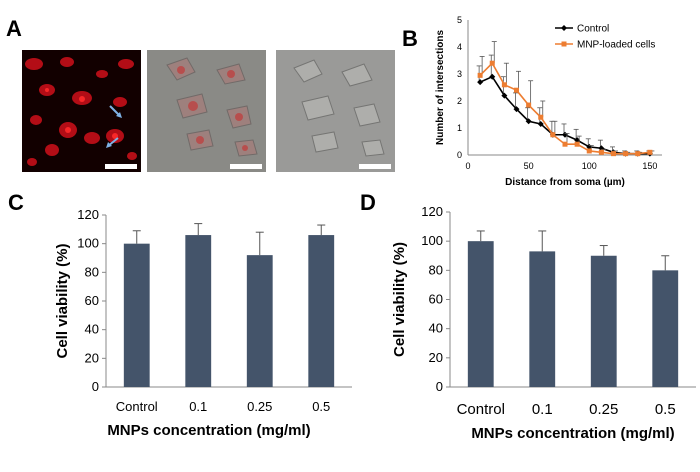 Image resolution: width=700 pixels, height=472 pixels. What do you see at coordinates (589, 166) in the screenshot?
I see `x-tick-label: 100` at bounding box center [589, 166].